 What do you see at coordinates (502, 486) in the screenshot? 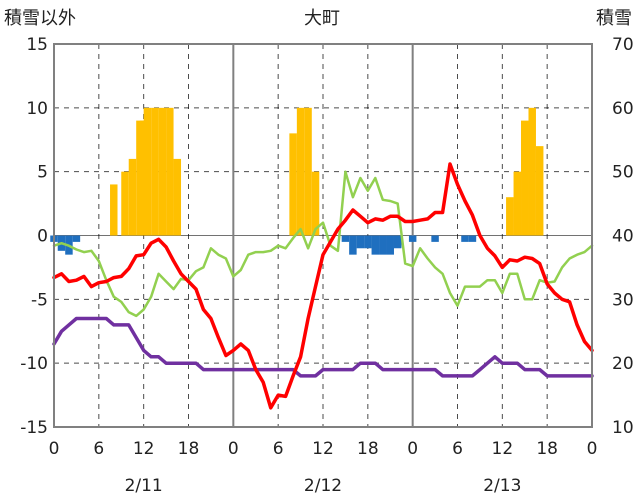
I see `date-label: 2/13` at bounding box center [502, 486].